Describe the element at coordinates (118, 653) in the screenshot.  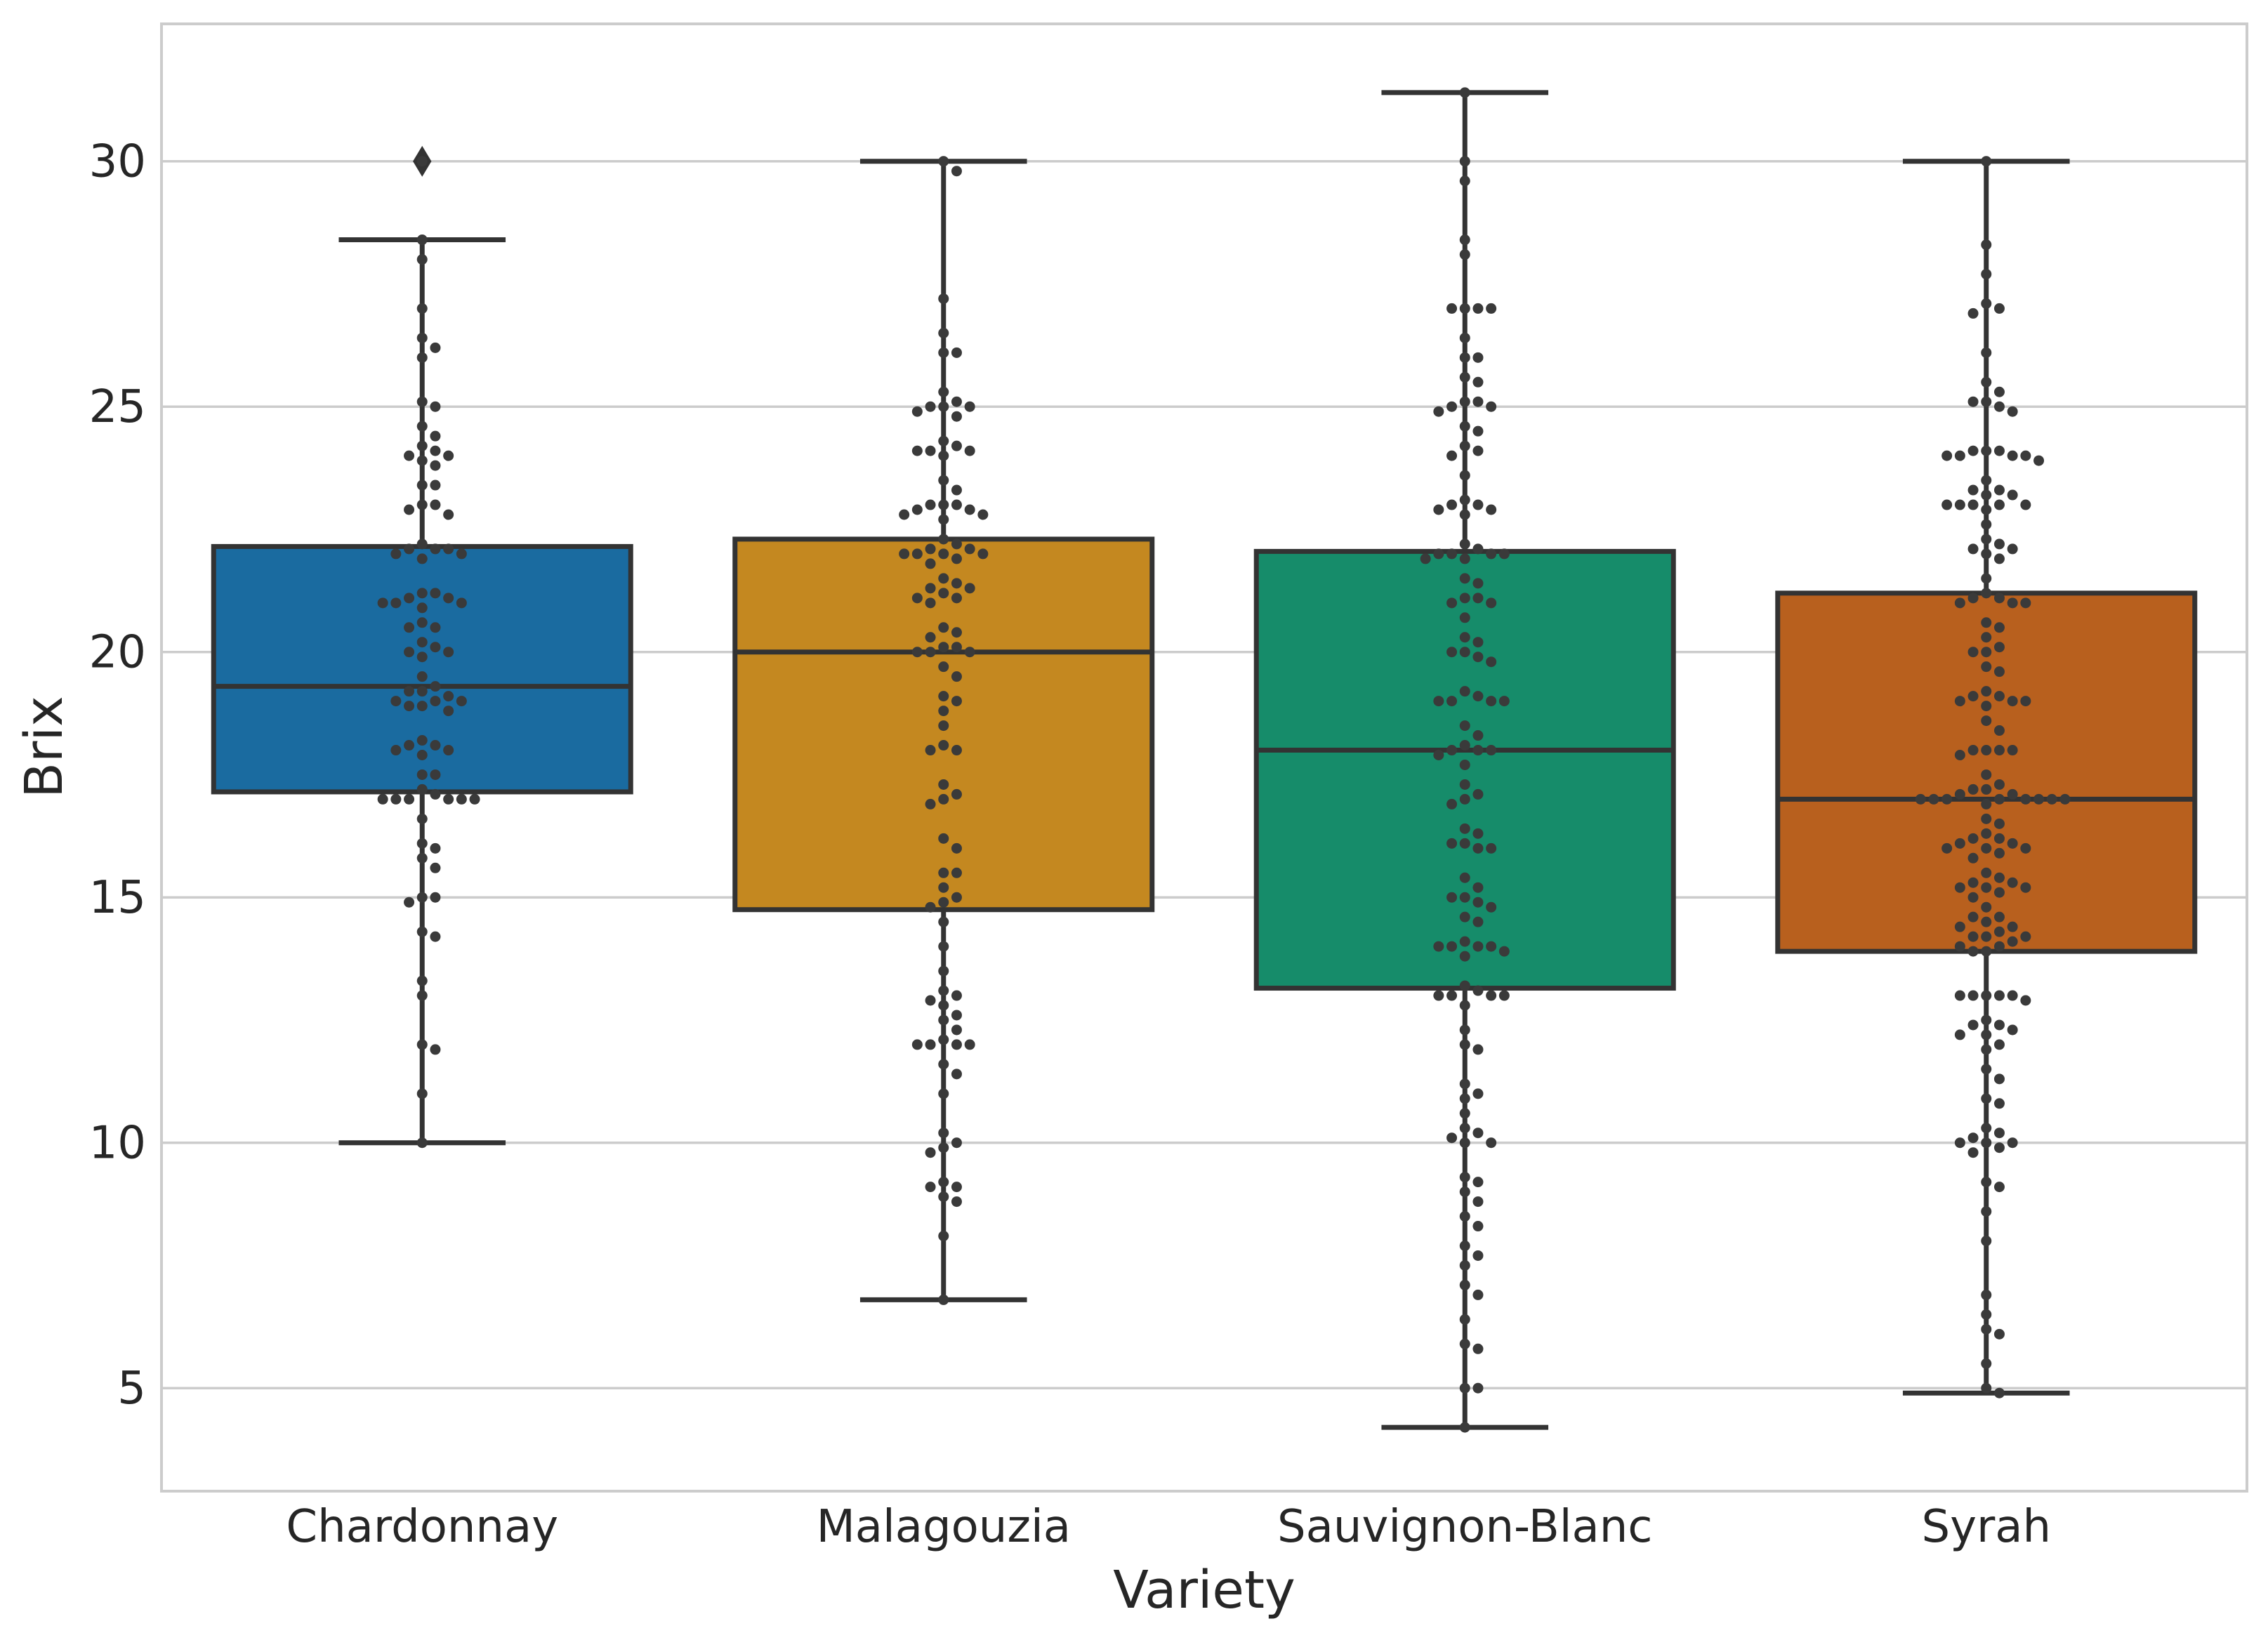
I see `y-tick-label-20: 20` at that location.